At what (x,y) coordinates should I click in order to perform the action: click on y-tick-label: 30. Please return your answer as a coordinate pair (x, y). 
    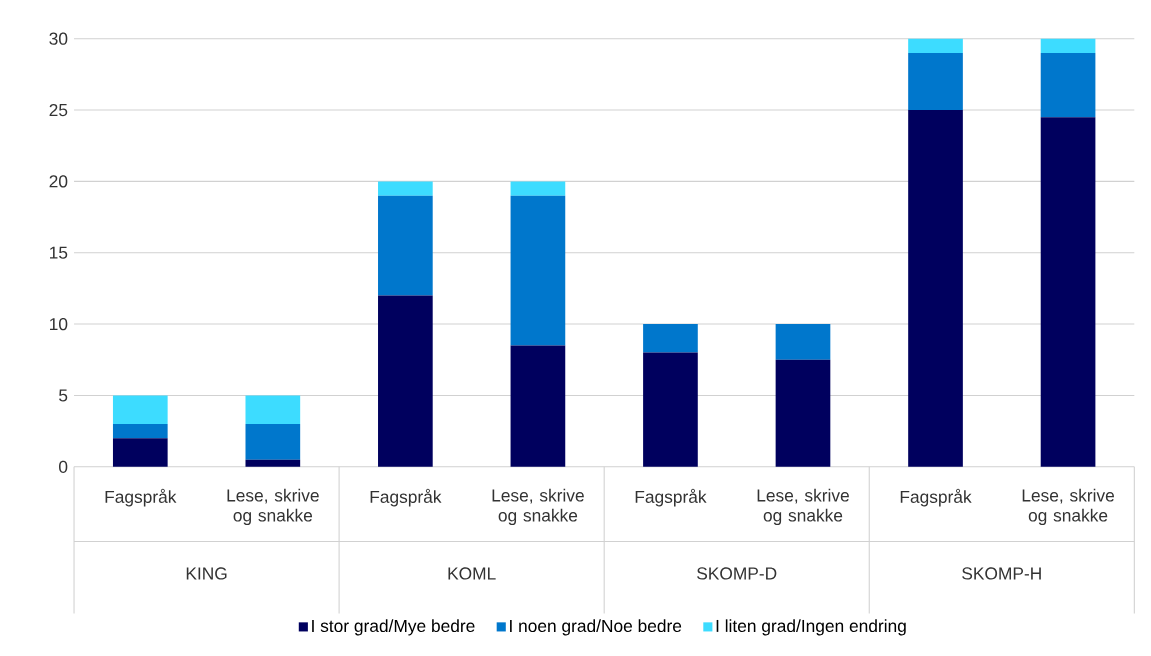
    Looking at the image, I should click on (58, 38).